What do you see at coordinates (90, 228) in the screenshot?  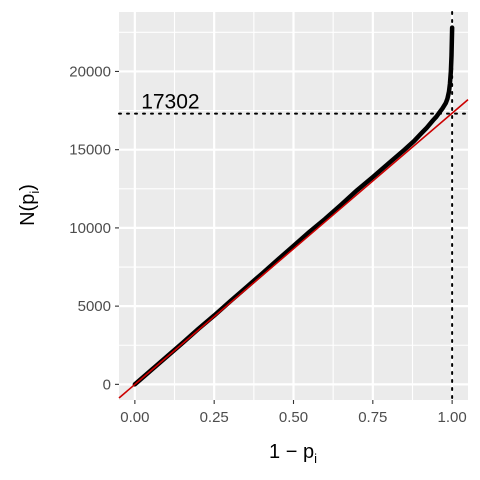 I see `y-tick-label: 10000` at bounding box center [90, 228].